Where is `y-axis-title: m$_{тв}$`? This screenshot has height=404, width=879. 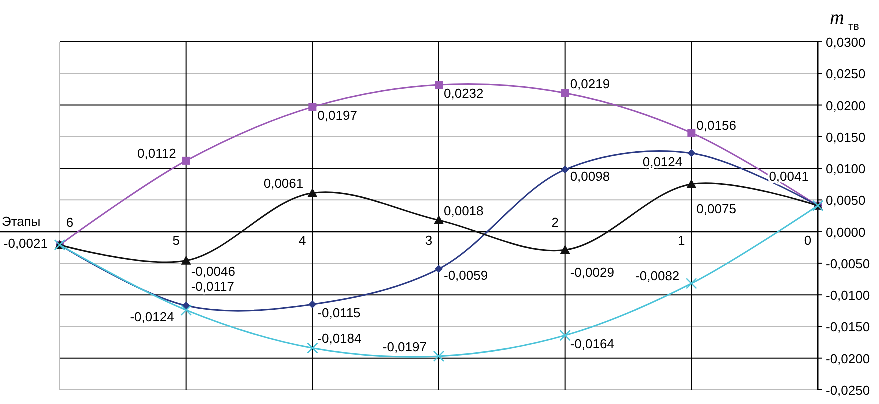
y-axis-title: m$_{тв}$ is located at coordinates (845, 20).